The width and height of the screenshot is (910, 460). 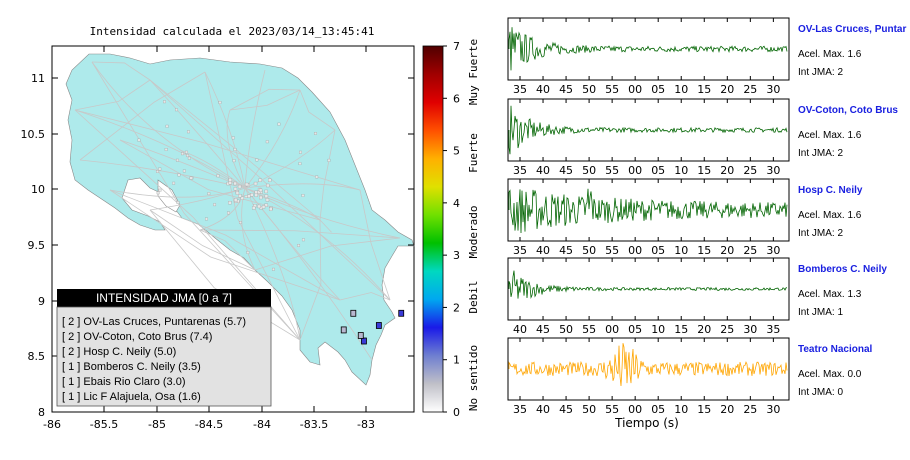 What do you see at coordinates (456, 360) in the screenshot?
I see `colorbar-tick-label: 1` at bounding box center [456, 360].